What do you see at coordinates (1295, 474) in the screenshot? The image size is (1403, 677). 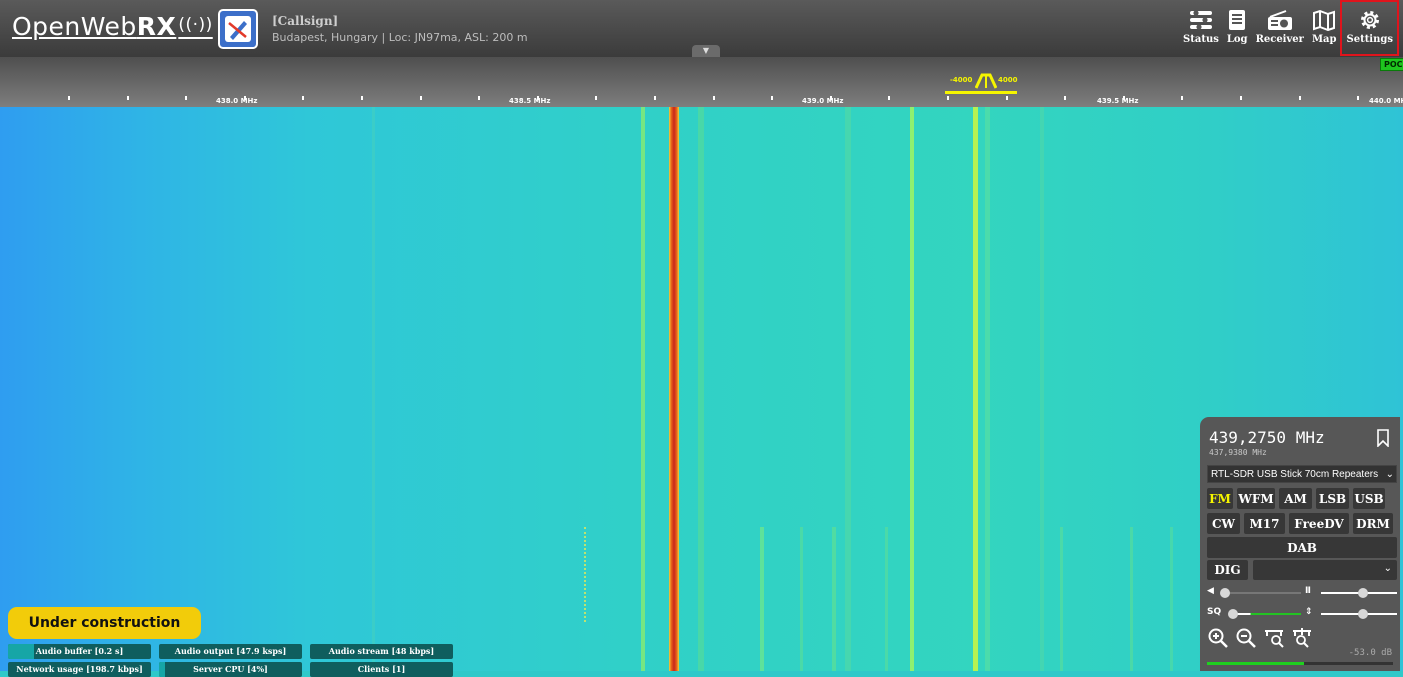 I see `profile-value: RTL-SDR USB Stick 70cm Repeaters` at bounding box center [1295, 474].